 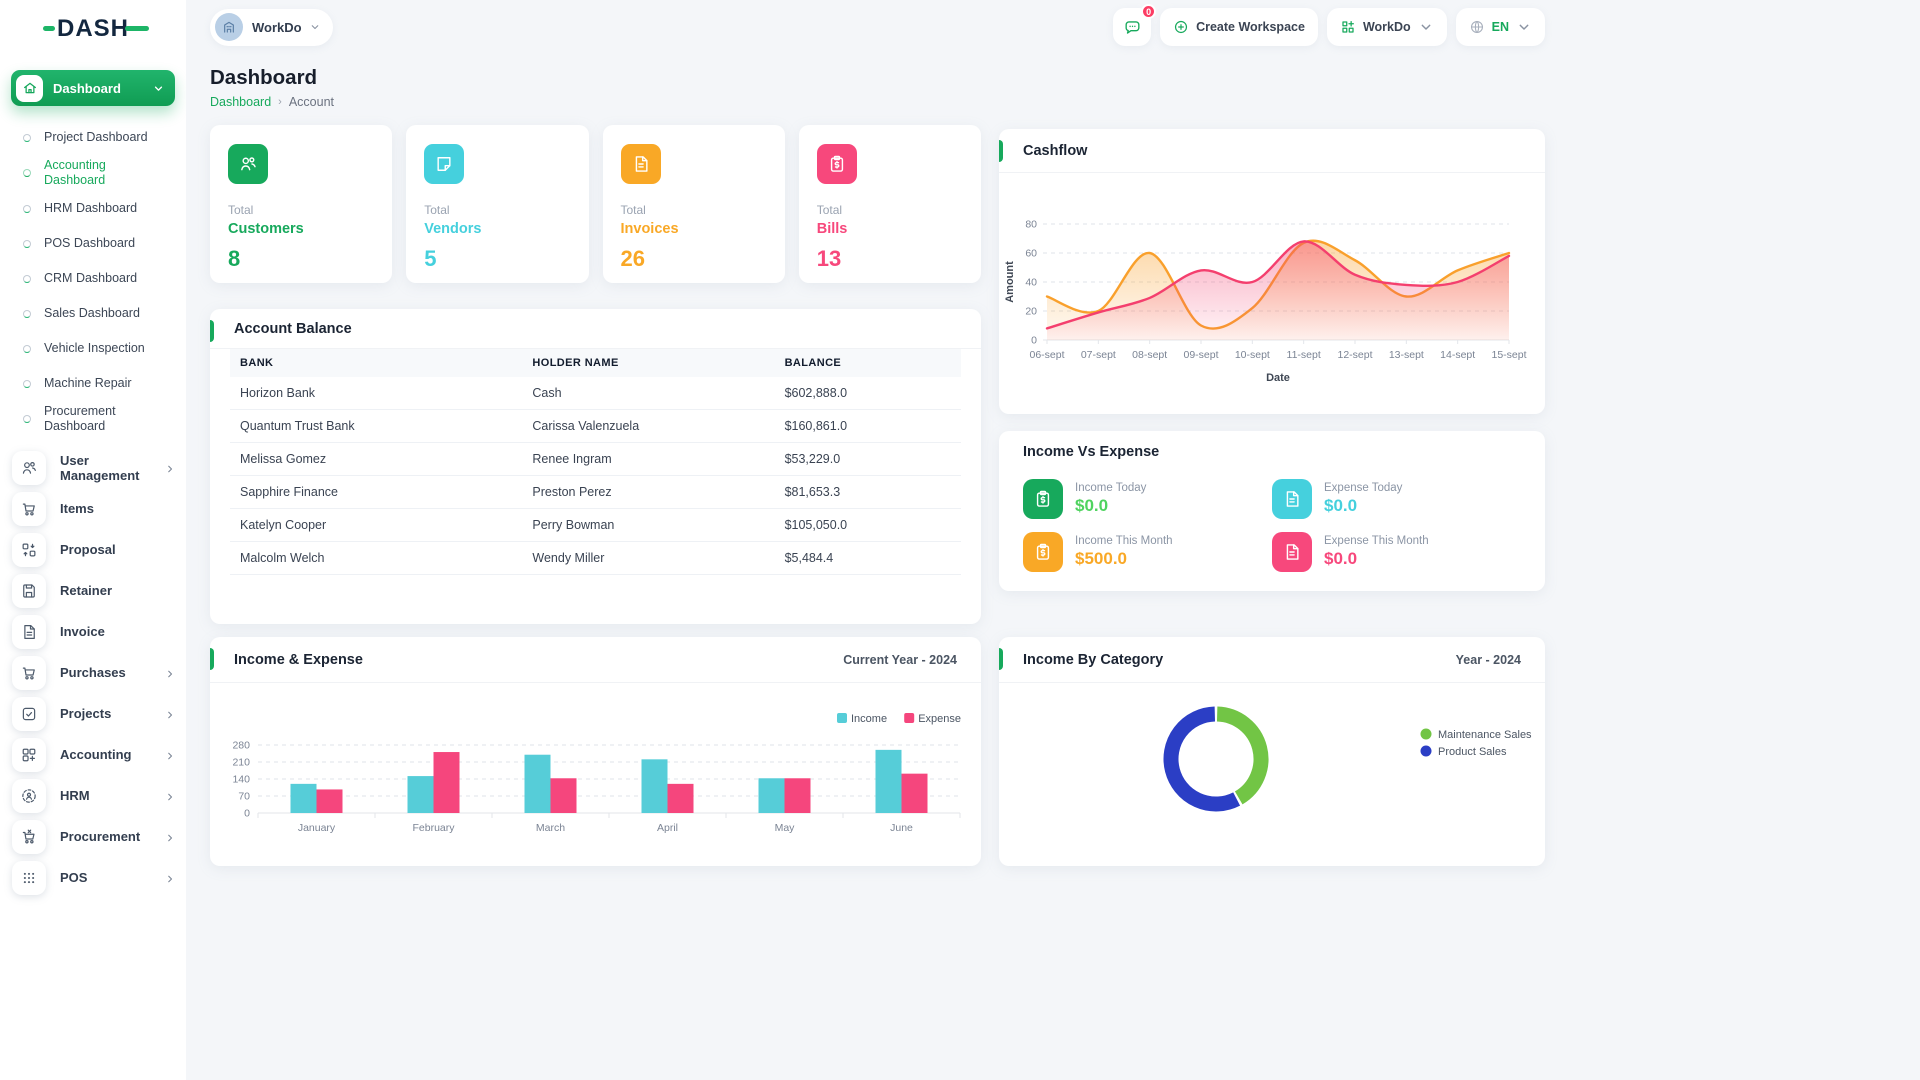 I want to click on svg-text: 70, so click(x=244, y=797).